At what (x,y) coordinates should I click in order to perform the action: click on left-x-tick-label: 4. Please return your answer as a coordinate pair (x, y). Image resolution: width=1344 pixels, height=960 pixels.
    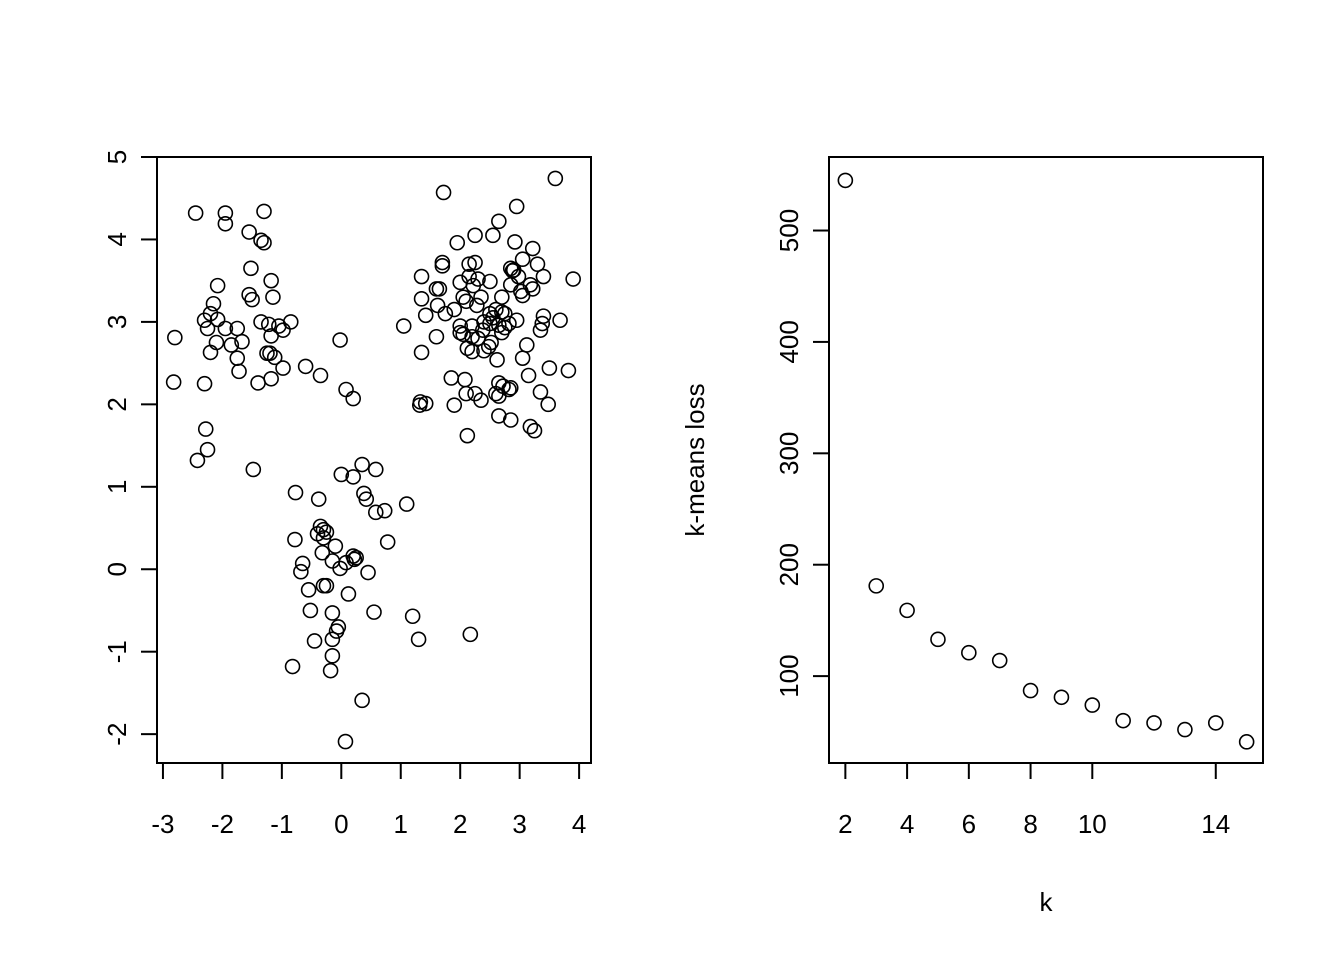
    Looking at the image, I should click on (579, 824).